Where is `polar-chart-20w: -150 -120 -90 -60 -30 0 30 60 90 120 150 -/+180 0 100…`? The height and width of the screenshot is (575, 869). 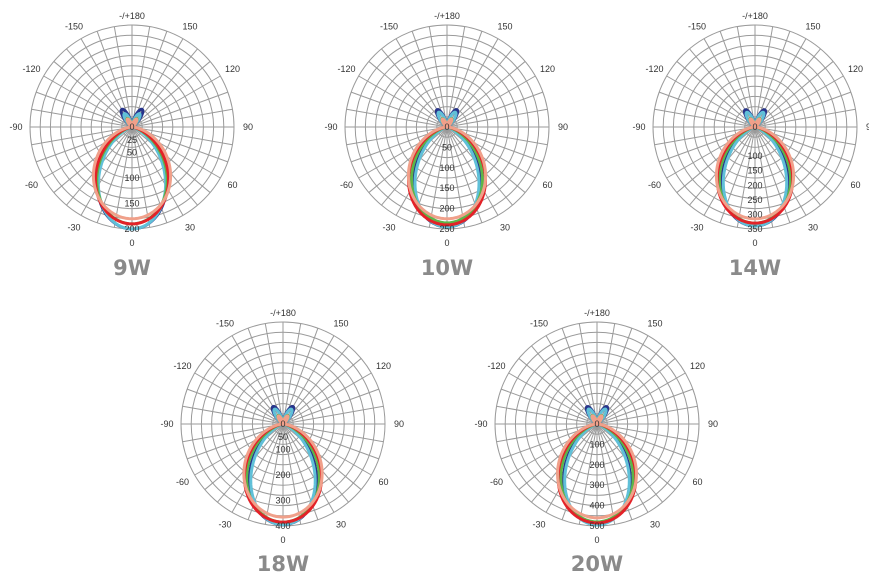
polar-chart-20w: -150 -120 -90 -60 -30 0 30 60 90 120 150 -/+180 0 100… is located at coordinates (596, 441).